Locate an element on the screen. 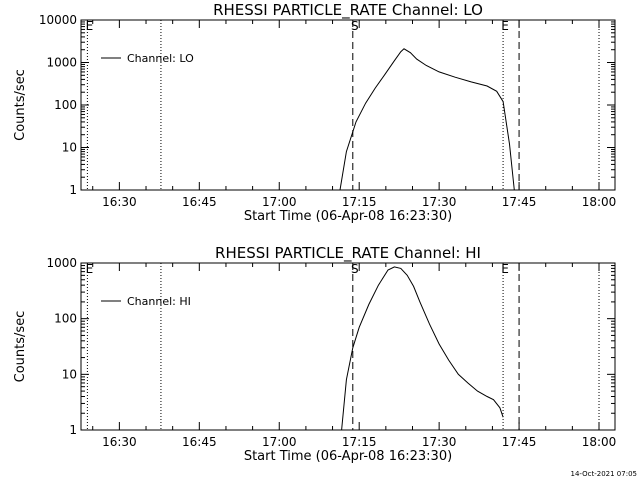  chart-title: RHESSI PARTICLE_RATE Channel: HI is located at coordinates (348, 253).